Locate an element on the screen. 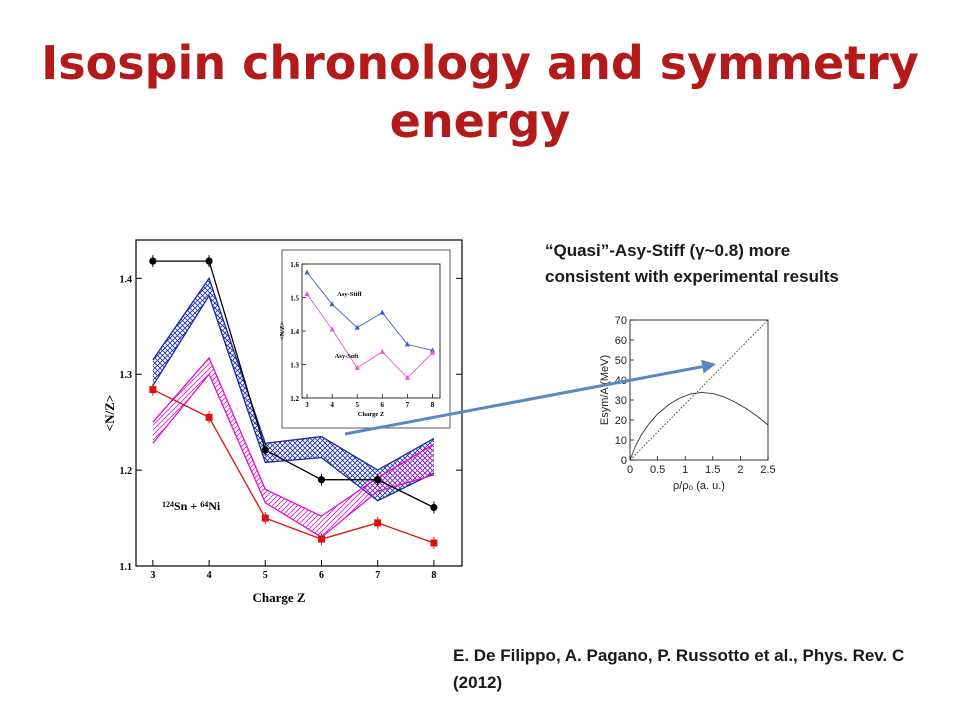 The height and width of the screenshot is (720, 960). inset-x-tick-label: 3 is located at coordinates (307, 405).